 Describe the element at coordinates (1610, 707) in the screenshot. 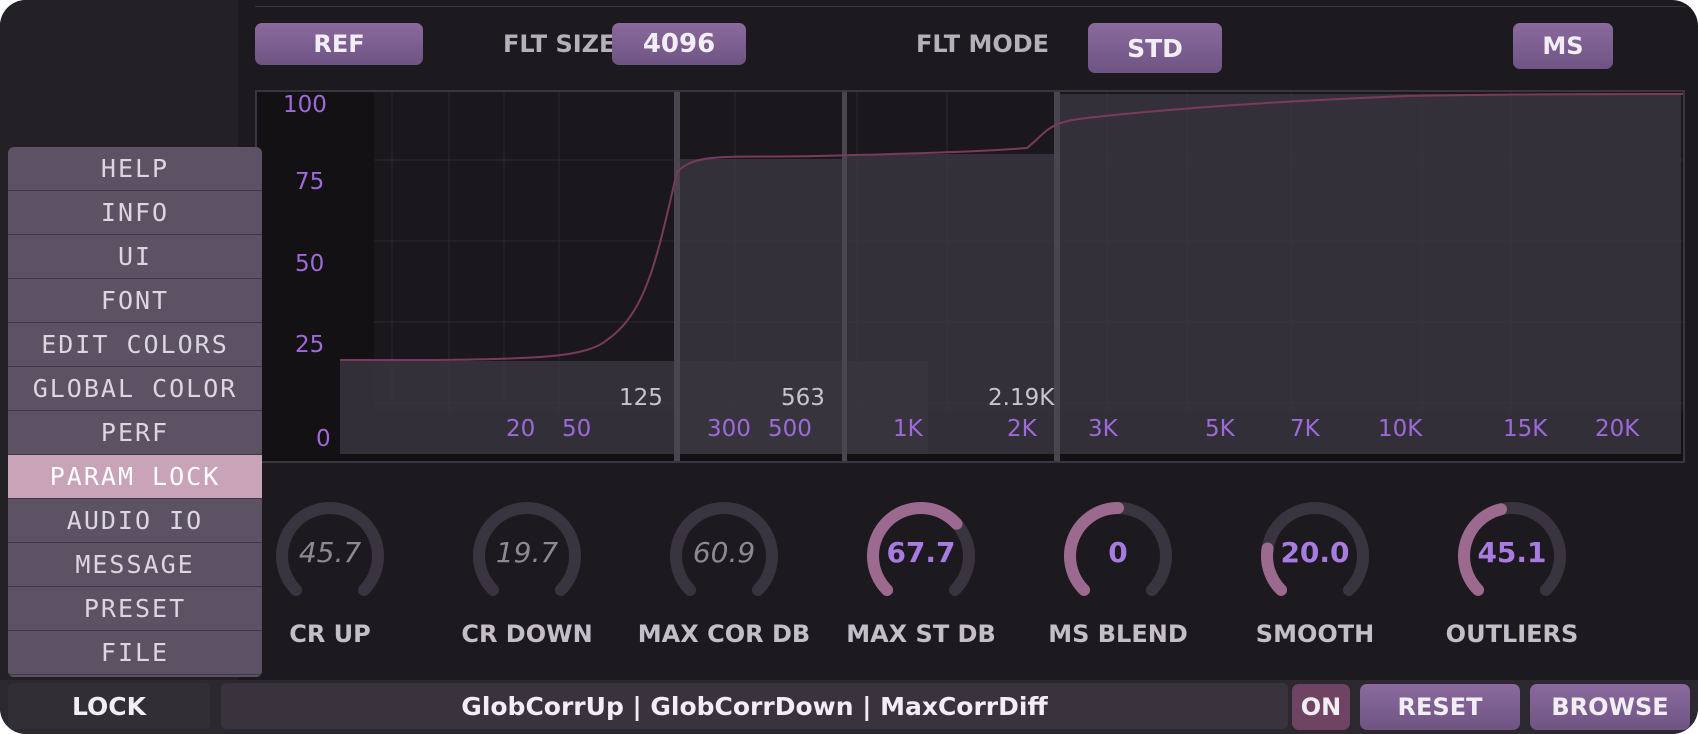

I see `browse-button: BROWSE` at that location.